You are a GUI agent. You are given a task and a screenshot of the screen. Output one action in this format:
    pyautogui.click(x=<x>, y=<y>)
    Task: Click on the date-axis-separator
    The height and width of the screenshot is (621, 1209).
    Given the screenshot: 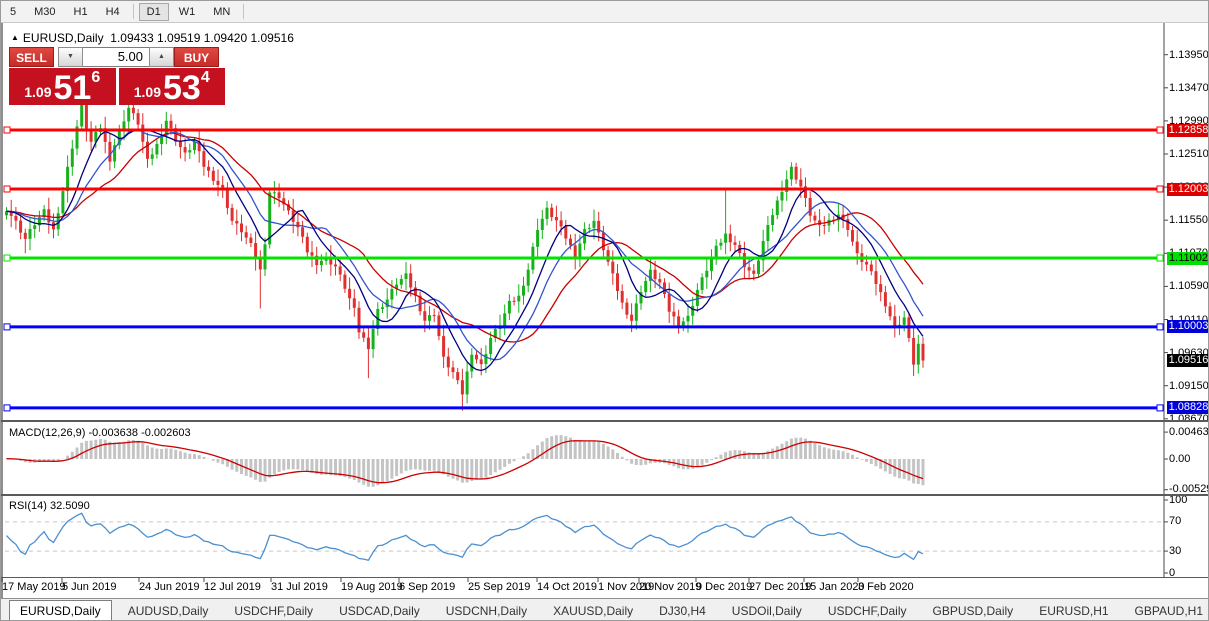 What is the action you would take?
    pyautogui.click(x=604, y=577)
    